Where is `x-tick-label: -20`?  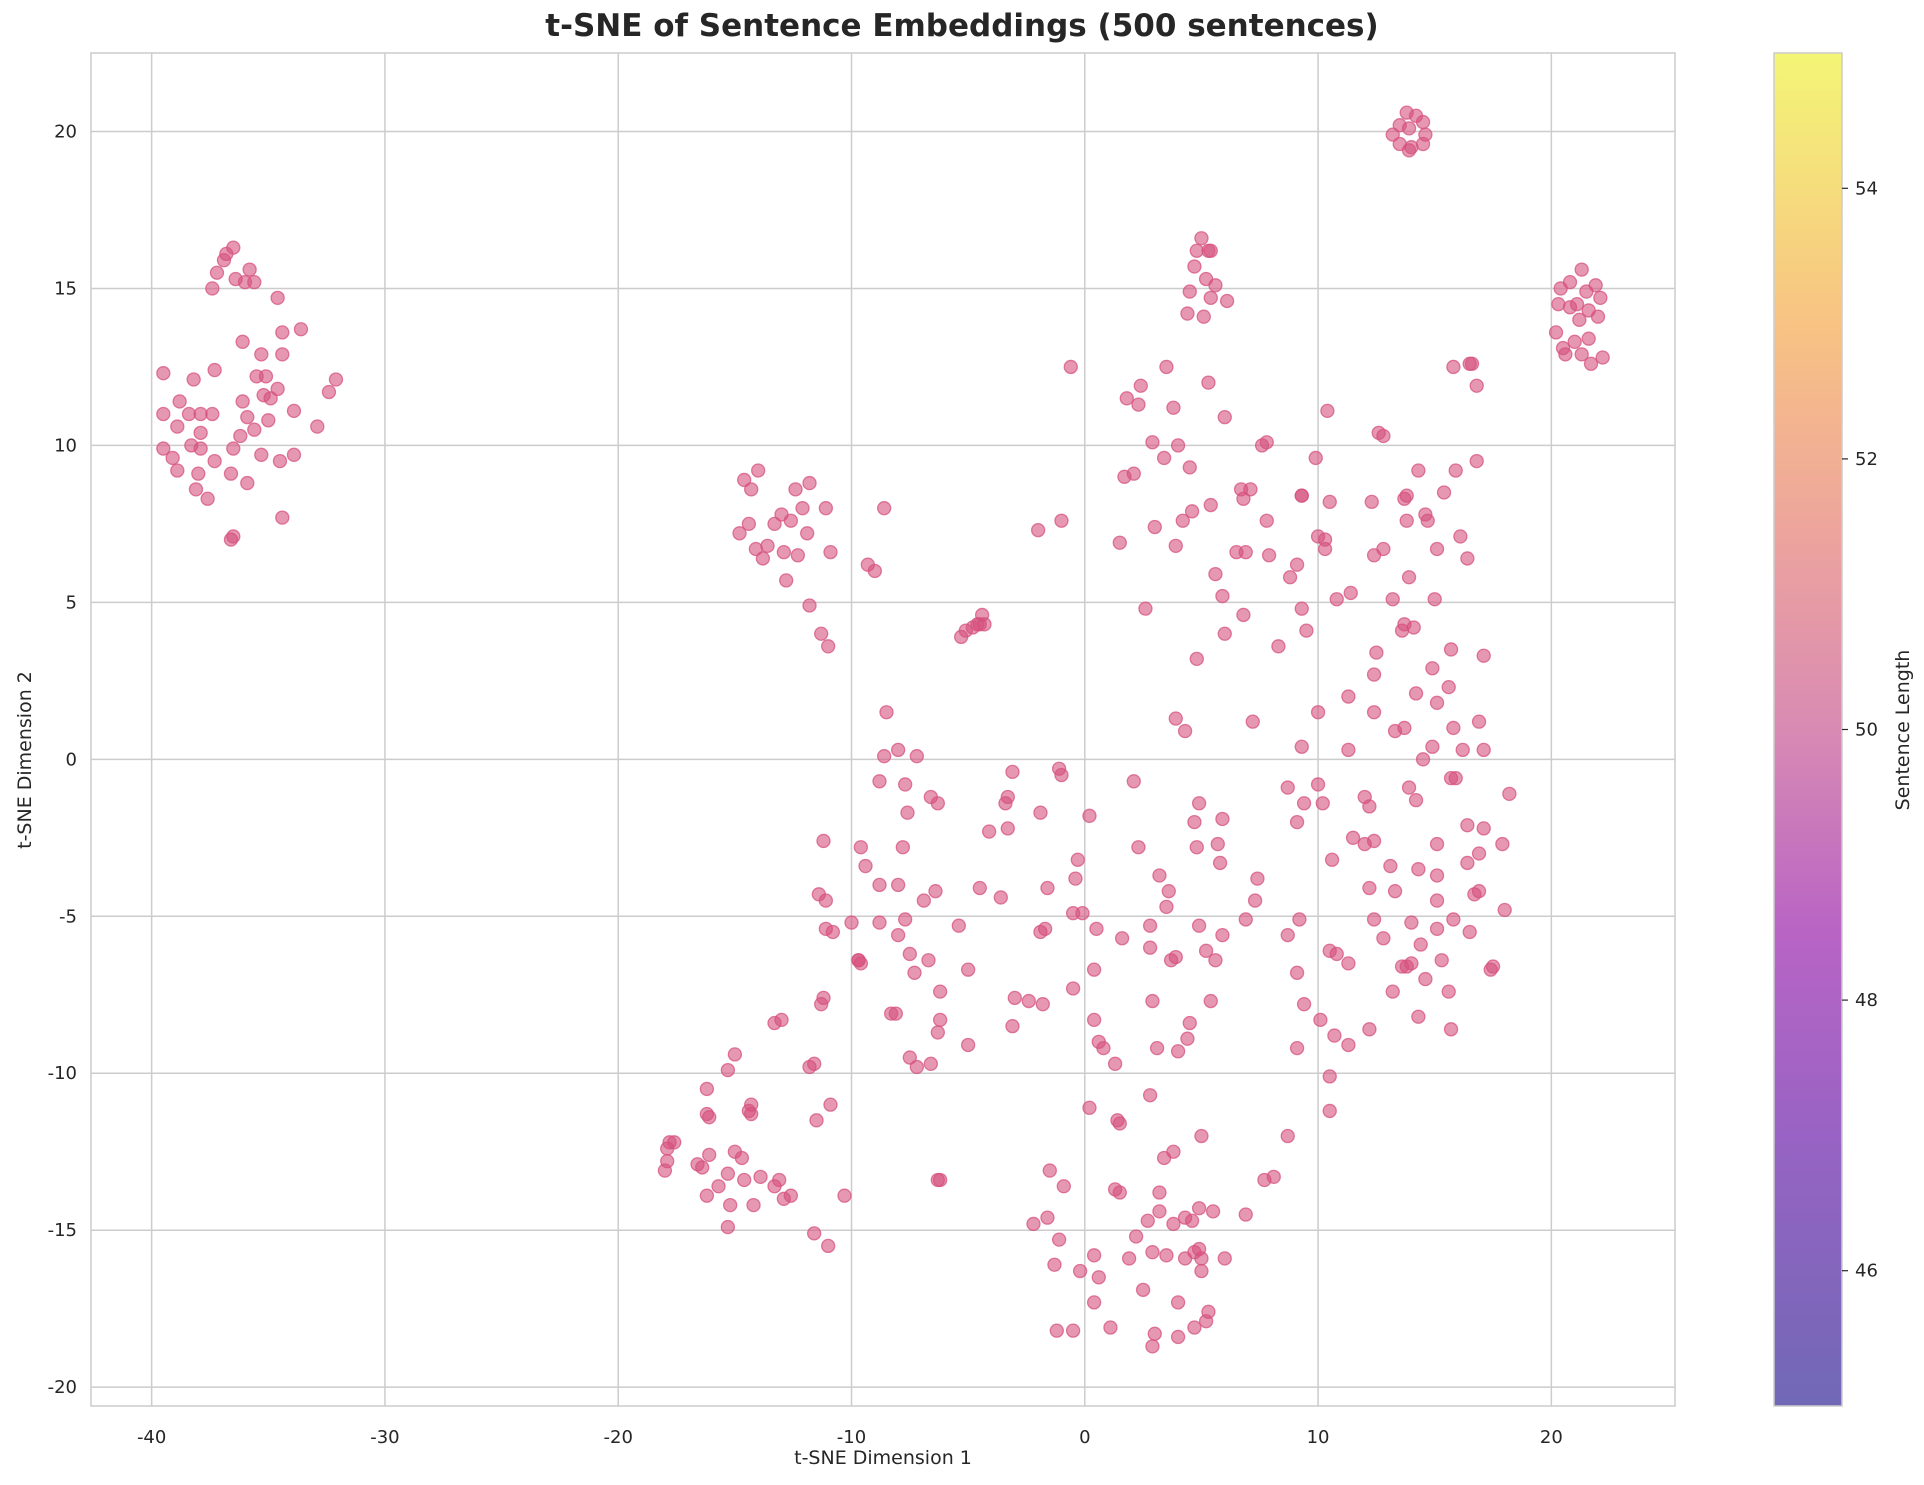
x-tick-label: -20 is located at coordinates (618, 1437).